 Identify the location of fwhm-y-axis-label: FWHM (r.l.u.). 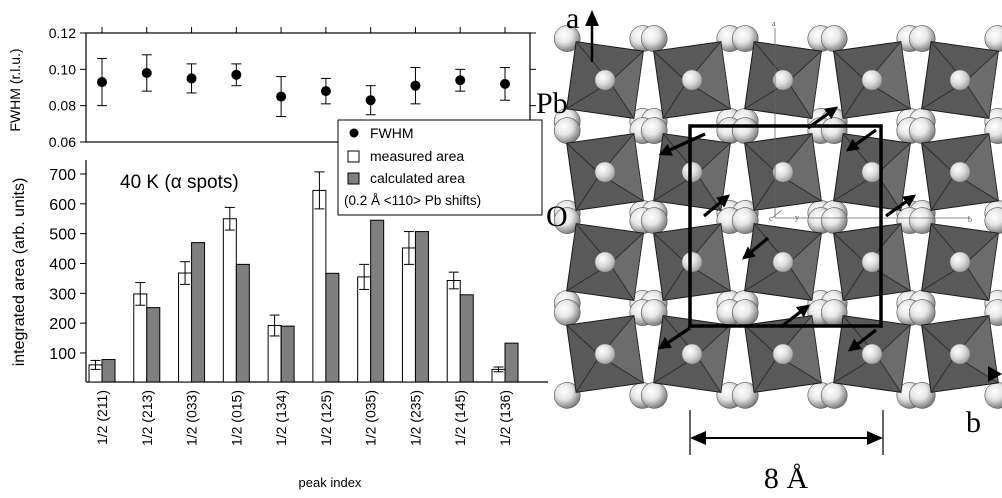
(15, 89).